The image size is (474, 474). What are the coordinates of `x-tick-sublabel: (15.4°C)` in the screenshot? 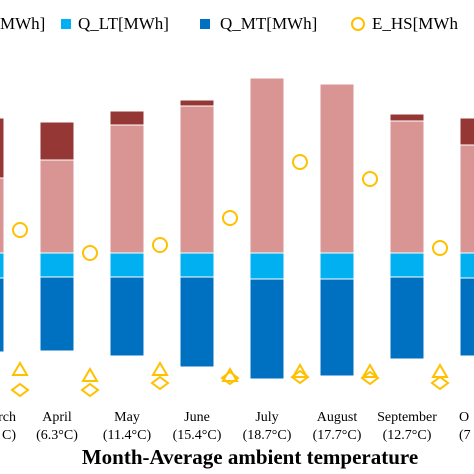 It's located at (197, 435).